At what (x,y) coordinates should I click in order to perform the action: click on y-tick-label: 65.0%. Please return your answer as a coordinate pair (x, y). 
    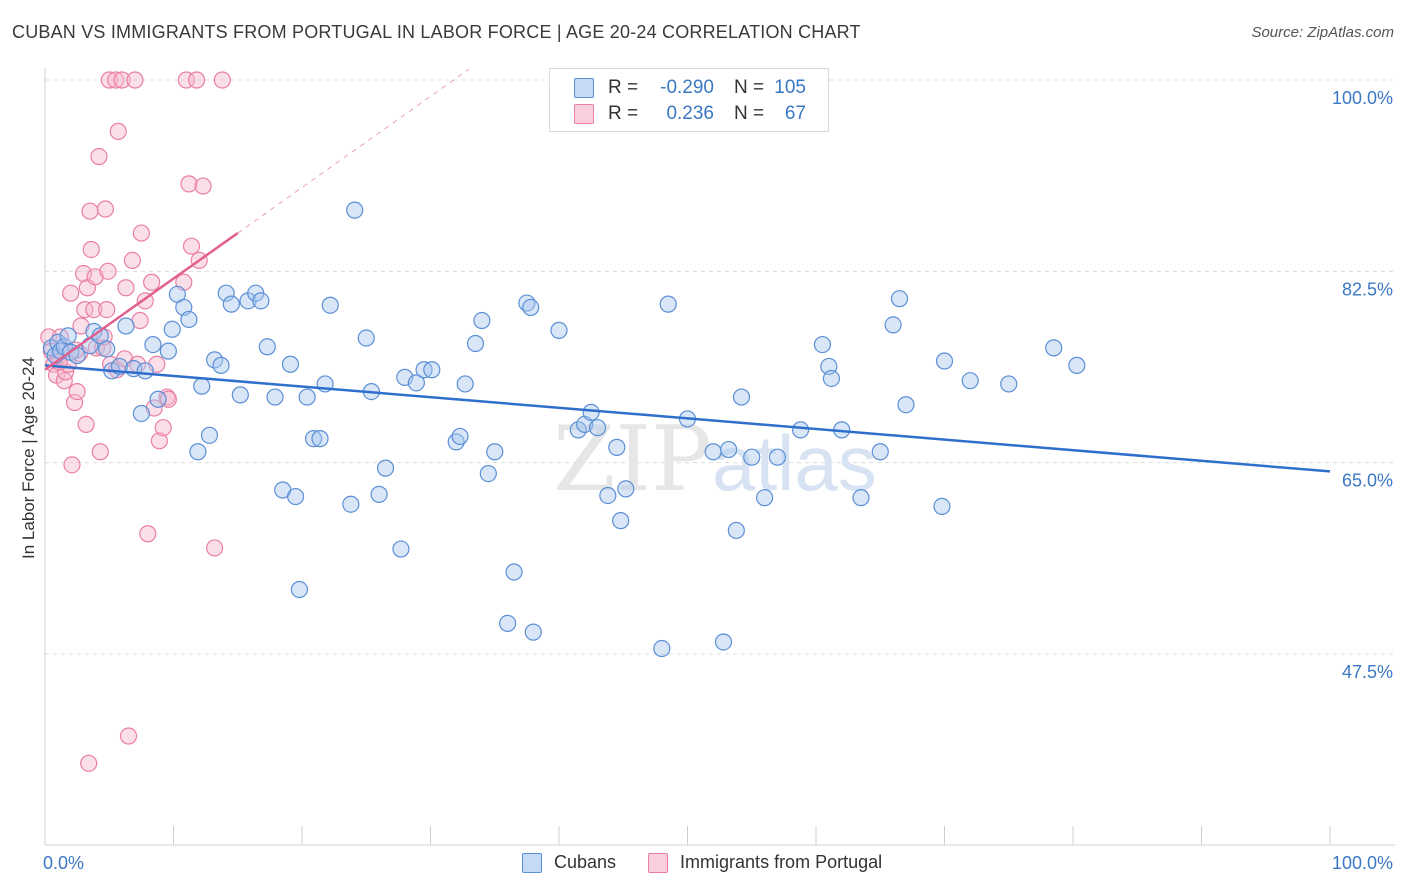
    Looking at the image, I should click on (1367, 481).